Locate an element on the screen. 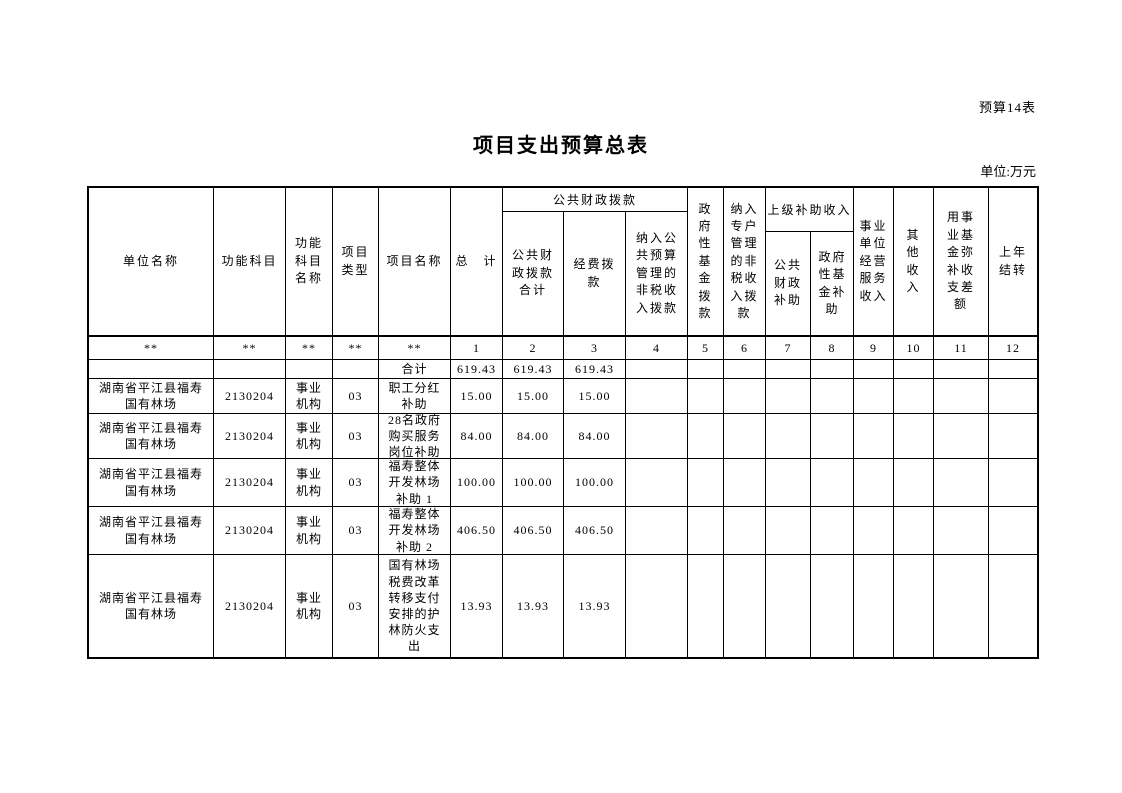  cell: 8 is located at coordinates (832, 348).